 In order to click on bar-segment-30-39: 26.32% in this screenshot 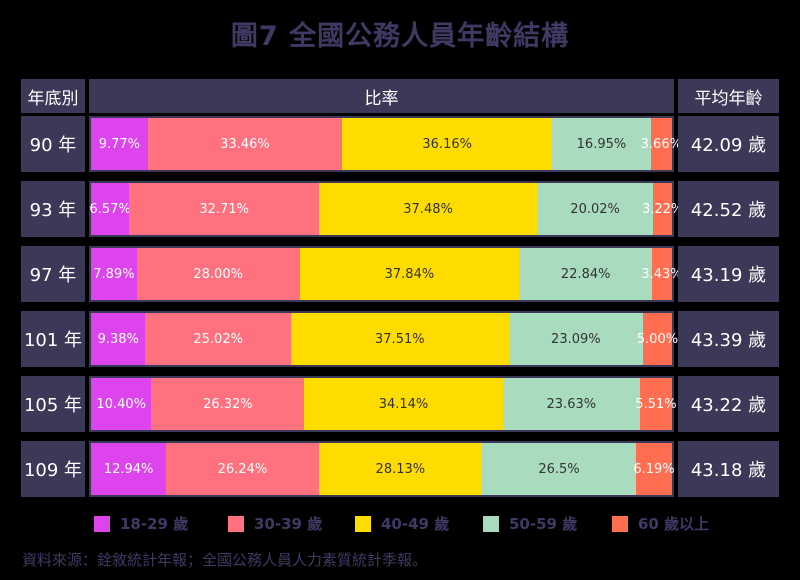, I will do `click(228, 404)`.